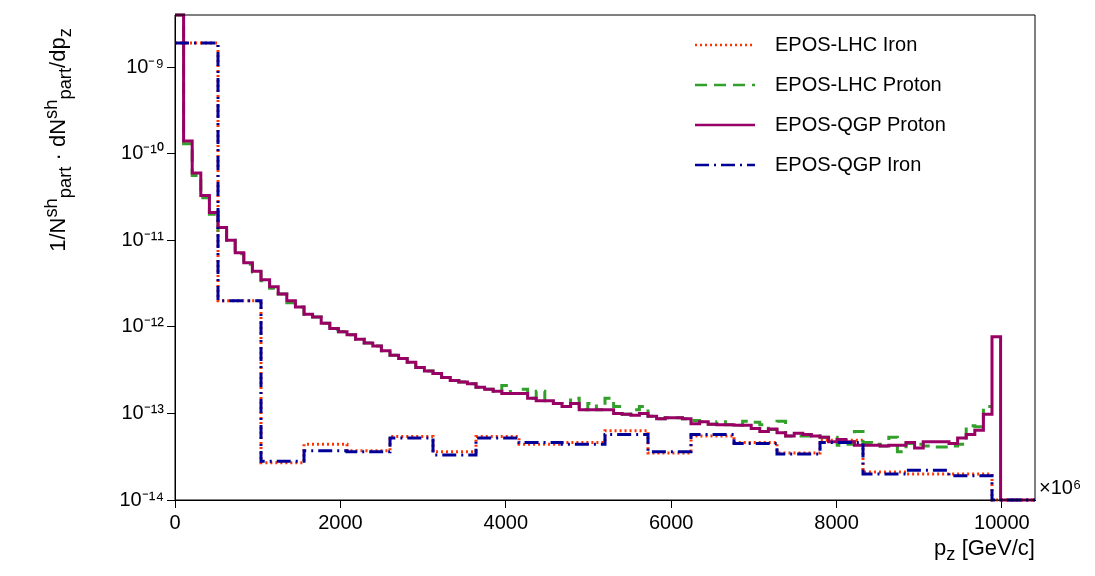 This screenshot has width=1095, height=576. Describe the element at coordinates (836, 521) in the screenshot. I see `x-tick-label: 8000` at that location.